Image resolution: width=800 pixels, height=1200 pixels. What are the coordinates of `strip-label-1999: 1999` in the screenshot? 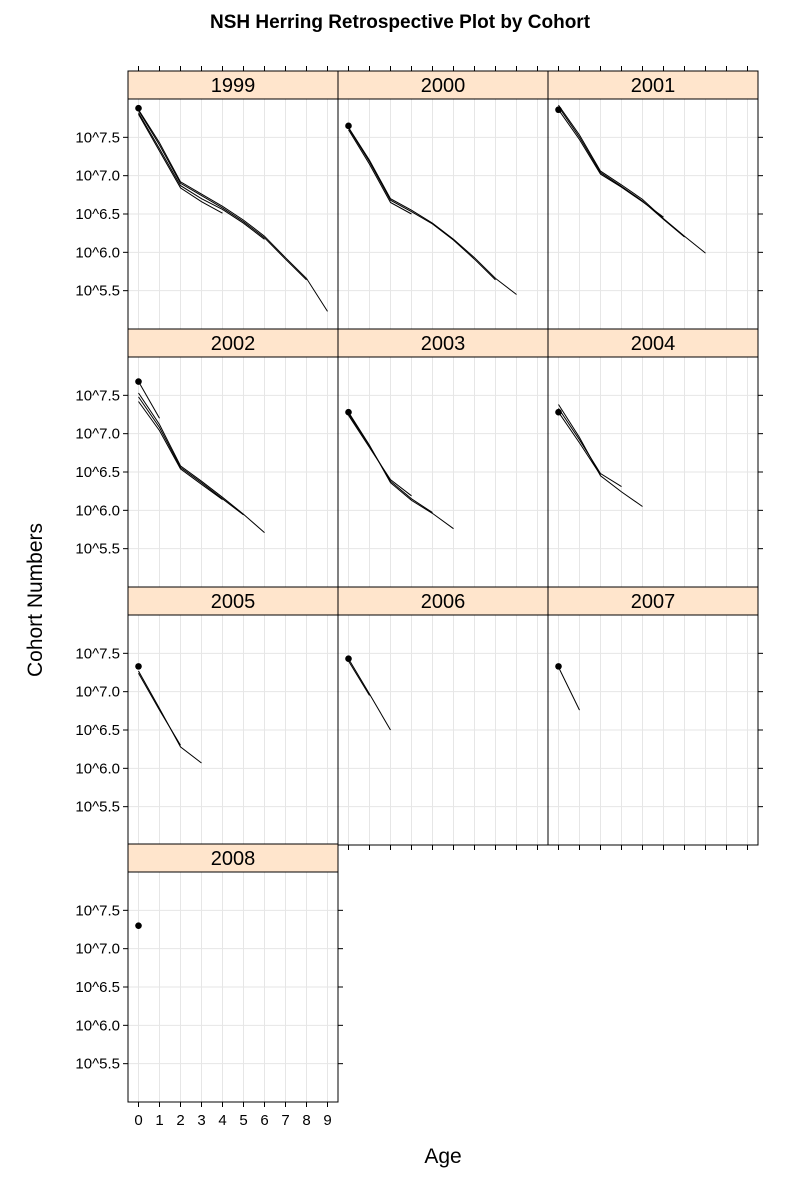 It's located at (233, 86).